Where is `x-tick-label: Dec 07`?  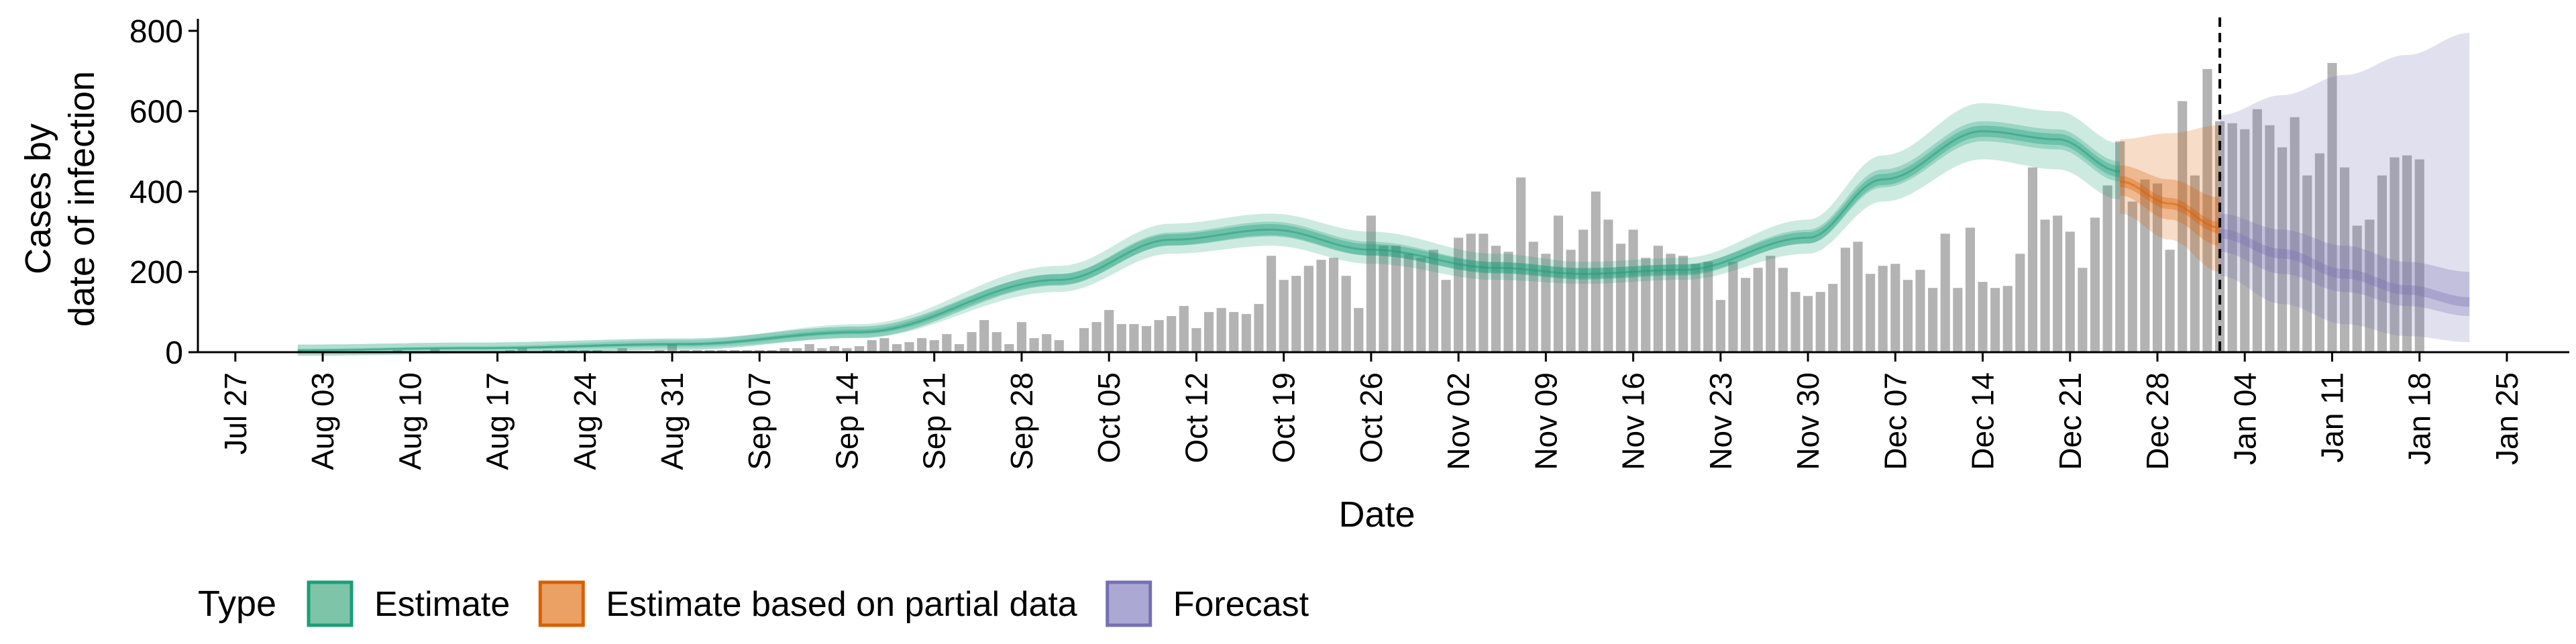 x-tick-label: Dec 07 is located at coordinates (1895, 421).